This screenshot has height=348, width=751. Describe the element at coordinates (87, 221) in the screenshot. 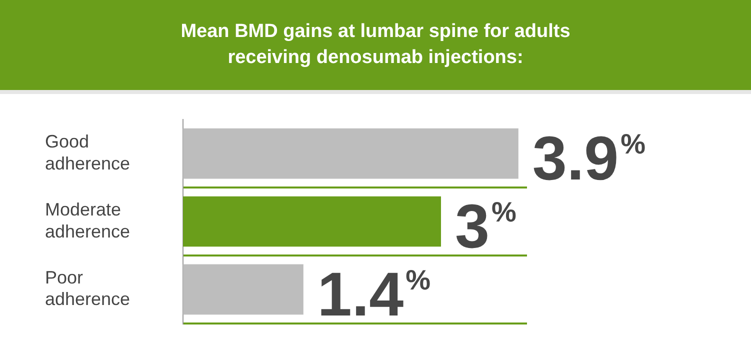

I see `y-tick-label: Moderate adherence` at that location.